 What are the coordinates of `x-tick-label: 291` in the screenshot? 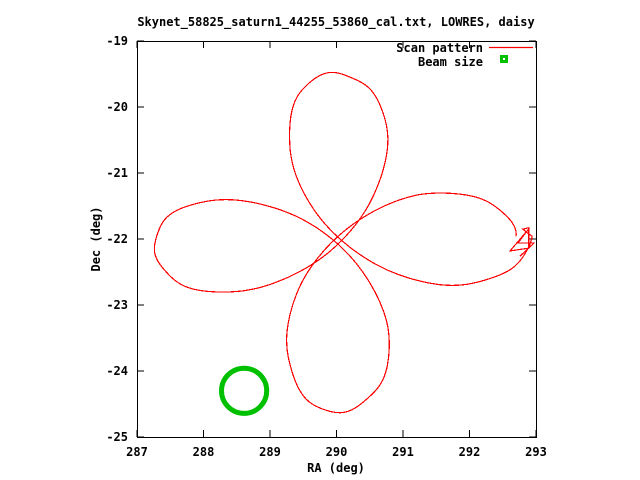 It's located at (403, 452).